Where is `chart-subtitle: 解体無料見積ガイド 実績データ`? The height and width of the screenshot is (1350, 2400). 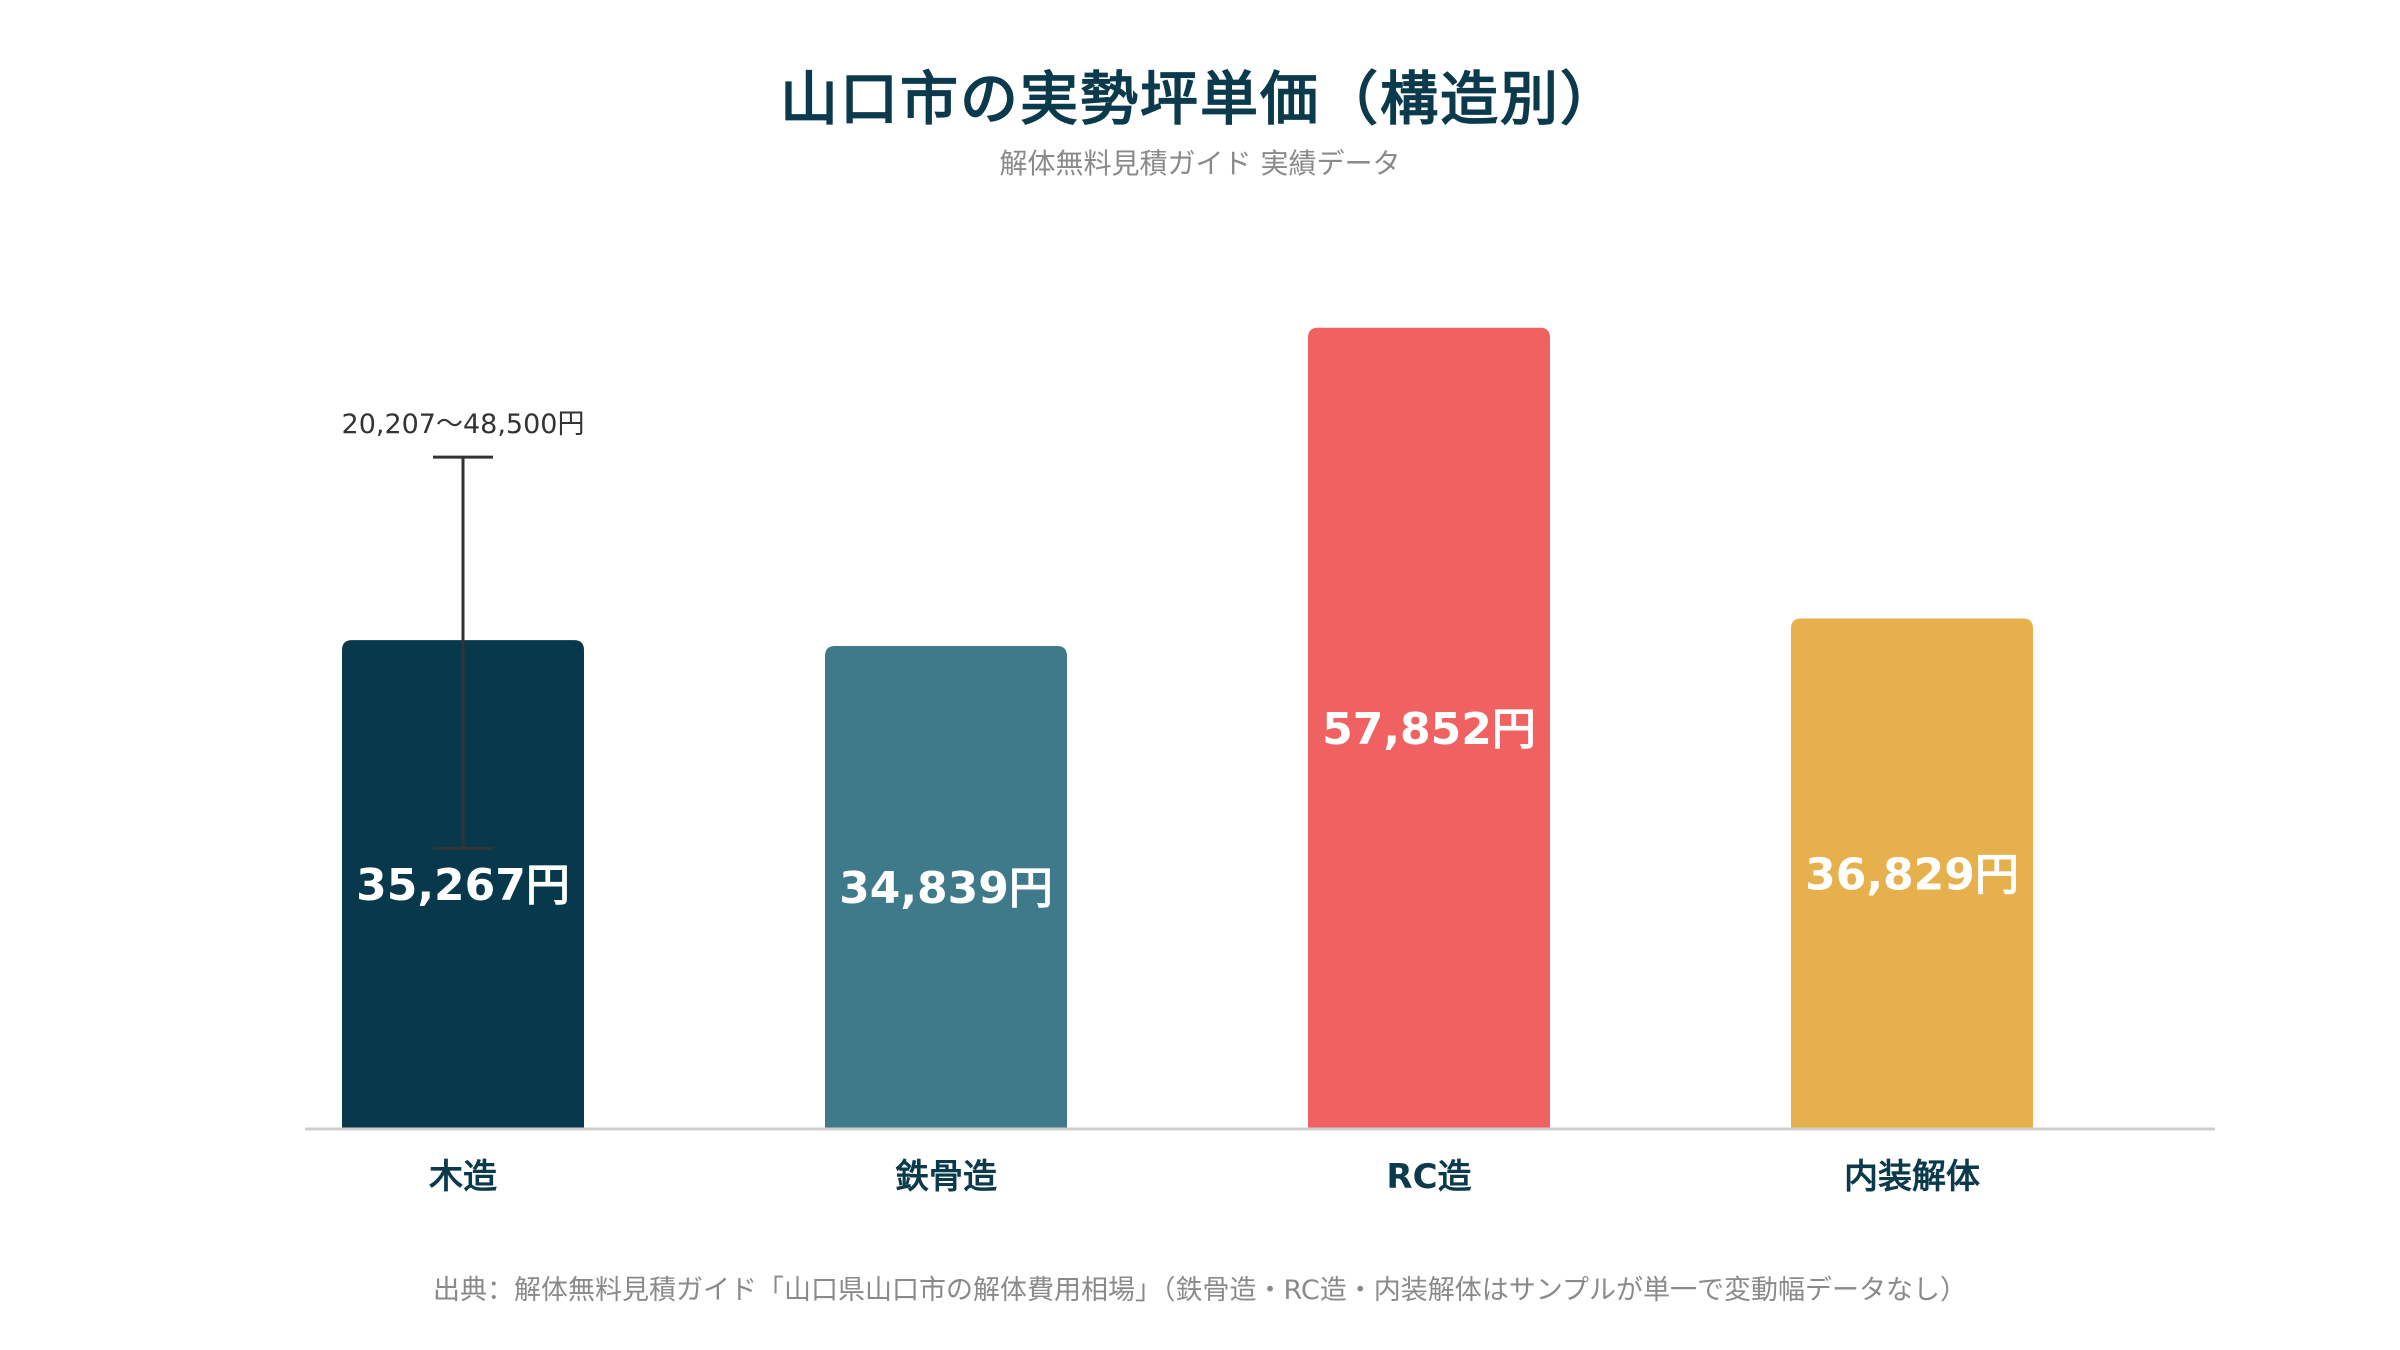
chart-subtitle: 解体無料見積ガイド 実績データ is located at coordinates (1200, 163).